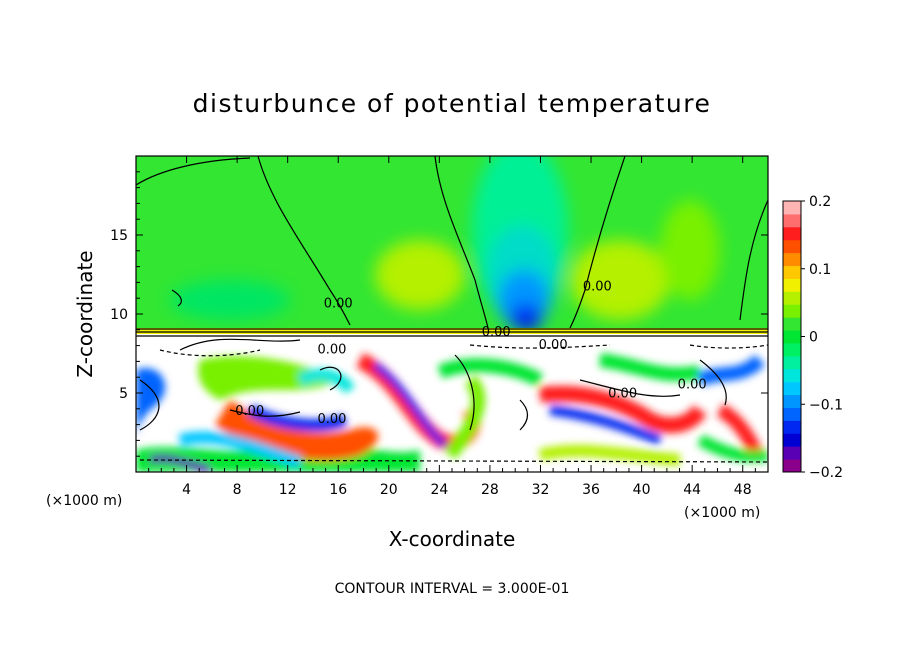  What do you see at coordinates (591, 490) in the screenshot?
I see `x-tick-label: 36` at bounding box center [591, 490].